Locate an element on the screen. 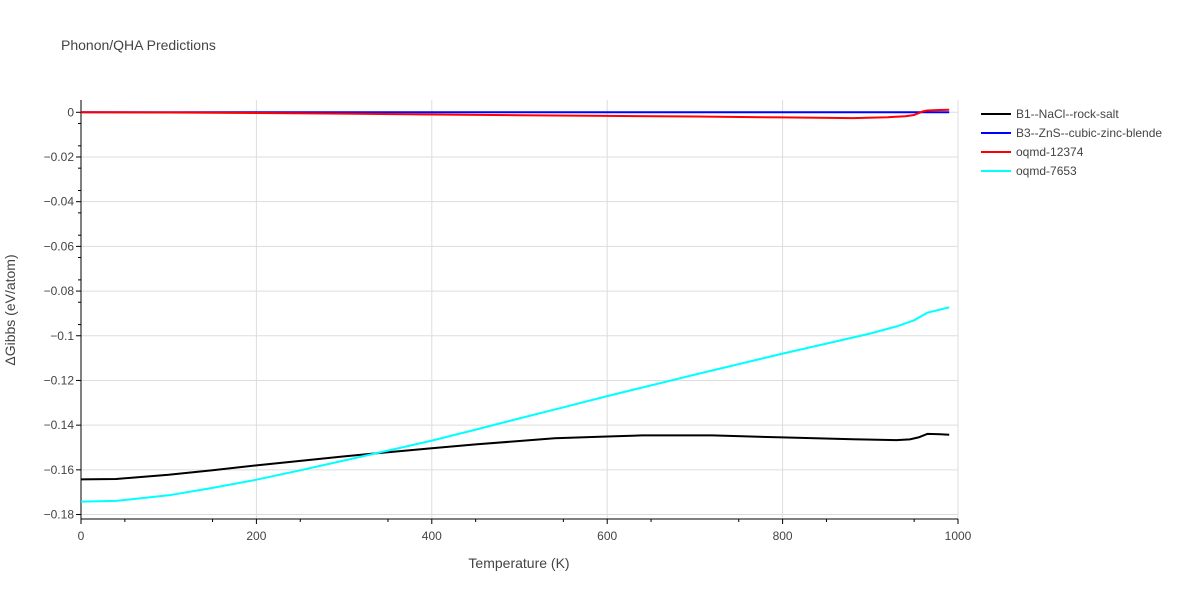 This screenshot has height=605, width=1200. y-tick-label: −0.06 is located at coordinates (59, 246).